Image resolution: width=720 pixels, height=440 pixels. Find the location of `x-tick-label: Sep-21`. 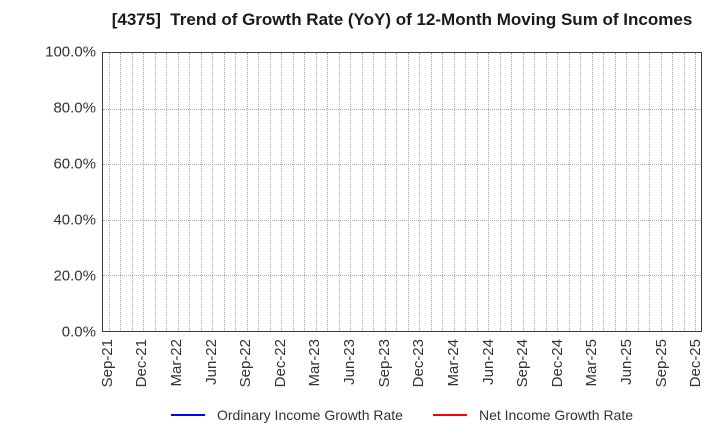

x-tick-label: Sep-21 is located at coordinates (107, 363).